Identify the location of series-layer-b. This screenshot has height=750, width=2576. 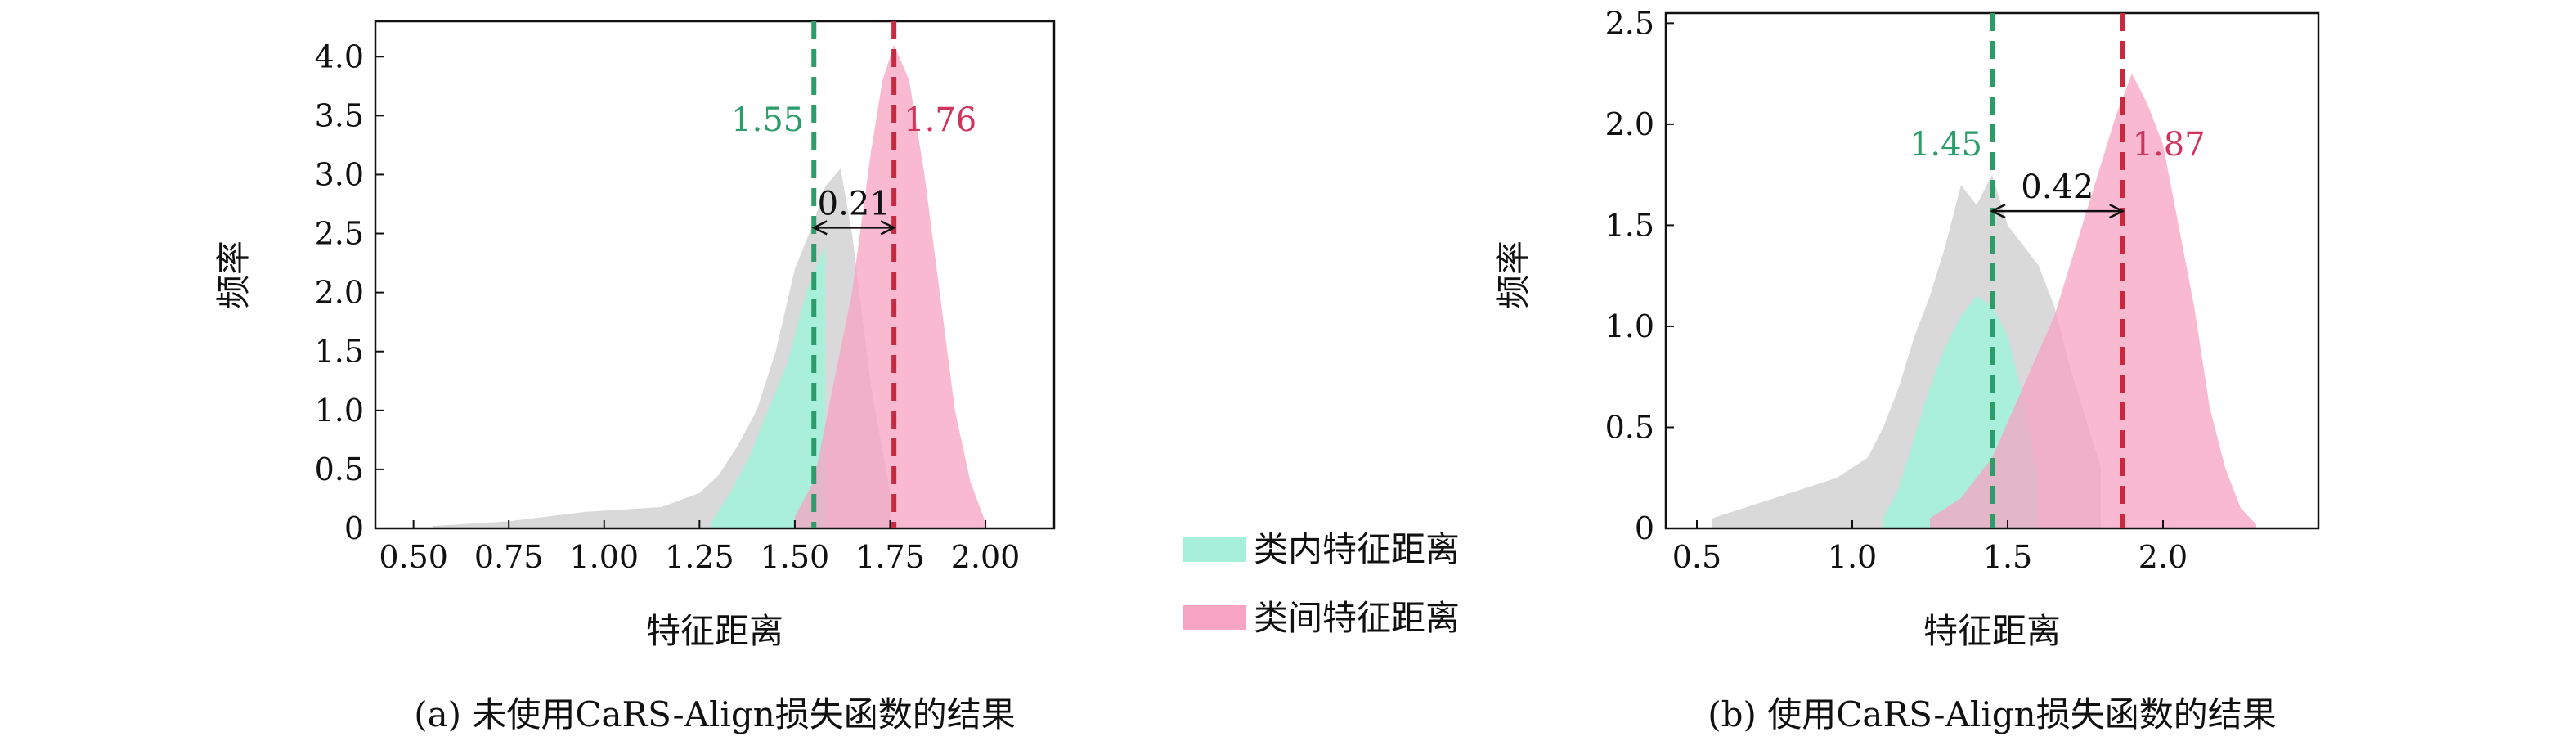
(1984, 301).